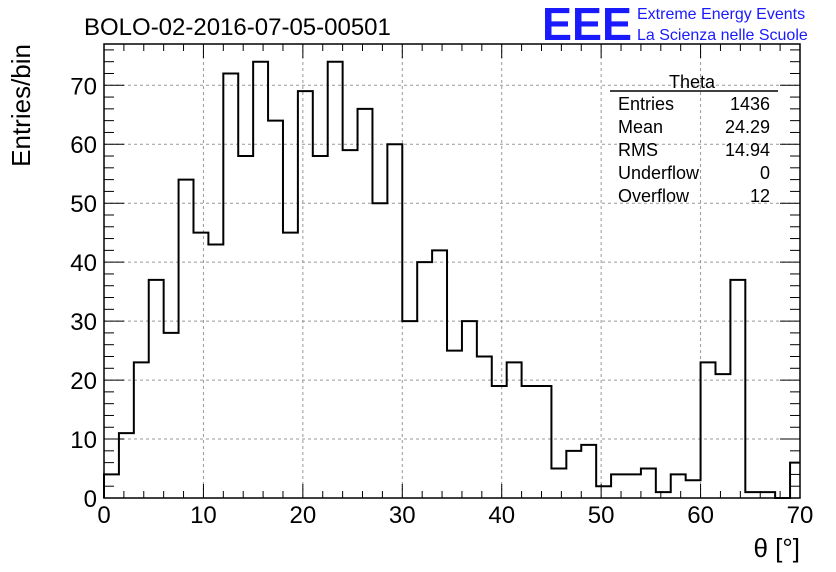 The image size is (836, 572). Describe the element at coordinates (700, 515) in the screenshot. I see `x-tick-label: 60` at that location.